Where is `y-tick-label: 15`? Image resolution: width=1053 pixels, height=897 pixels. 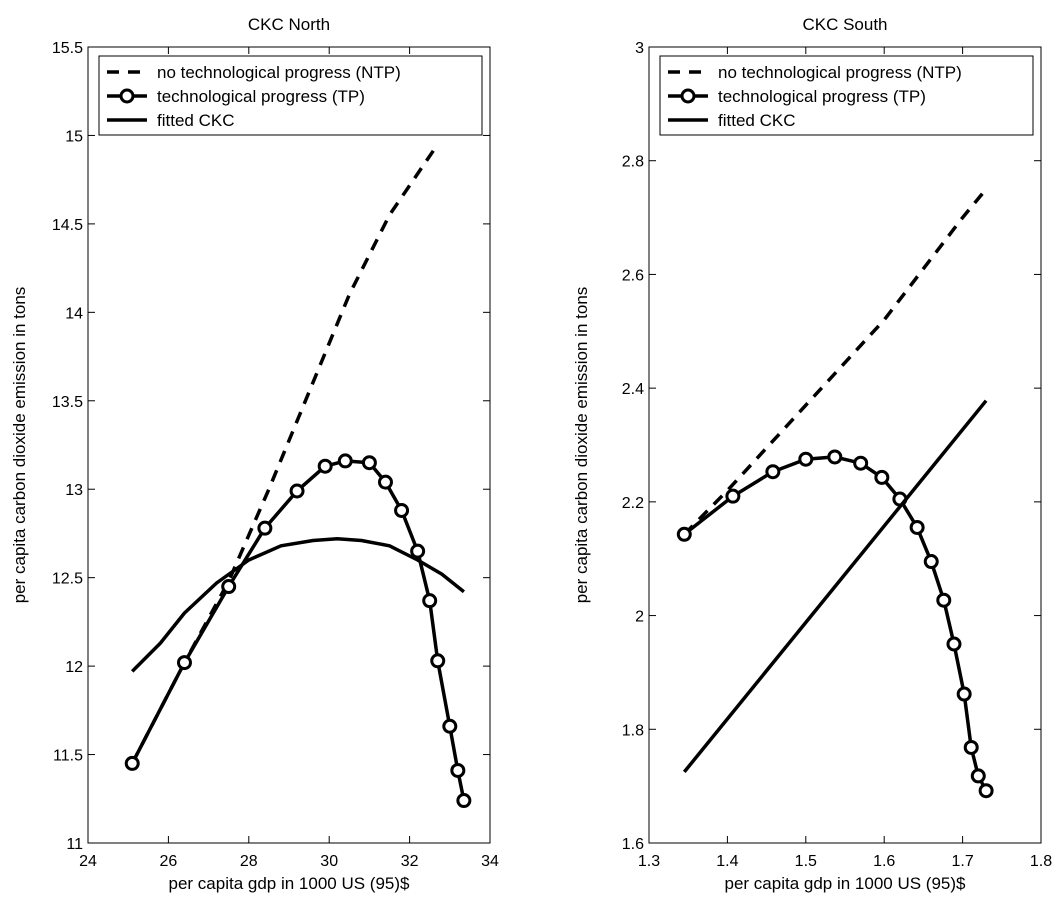 y-tick-label: 15 is located at coordinates (74, 136).